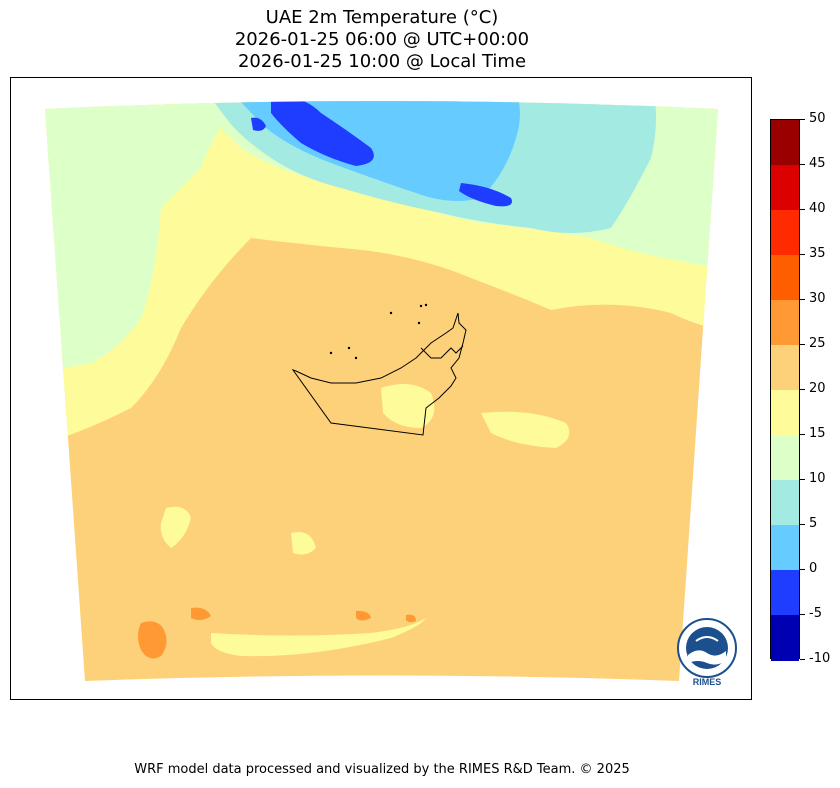 This screenshot has width=840, height=788. Describe the element at coordinates (382, 39) in the screenshot. I see `map-title-line-2: 2026-01-25 06:00 @ UTC+00:00` at that location.